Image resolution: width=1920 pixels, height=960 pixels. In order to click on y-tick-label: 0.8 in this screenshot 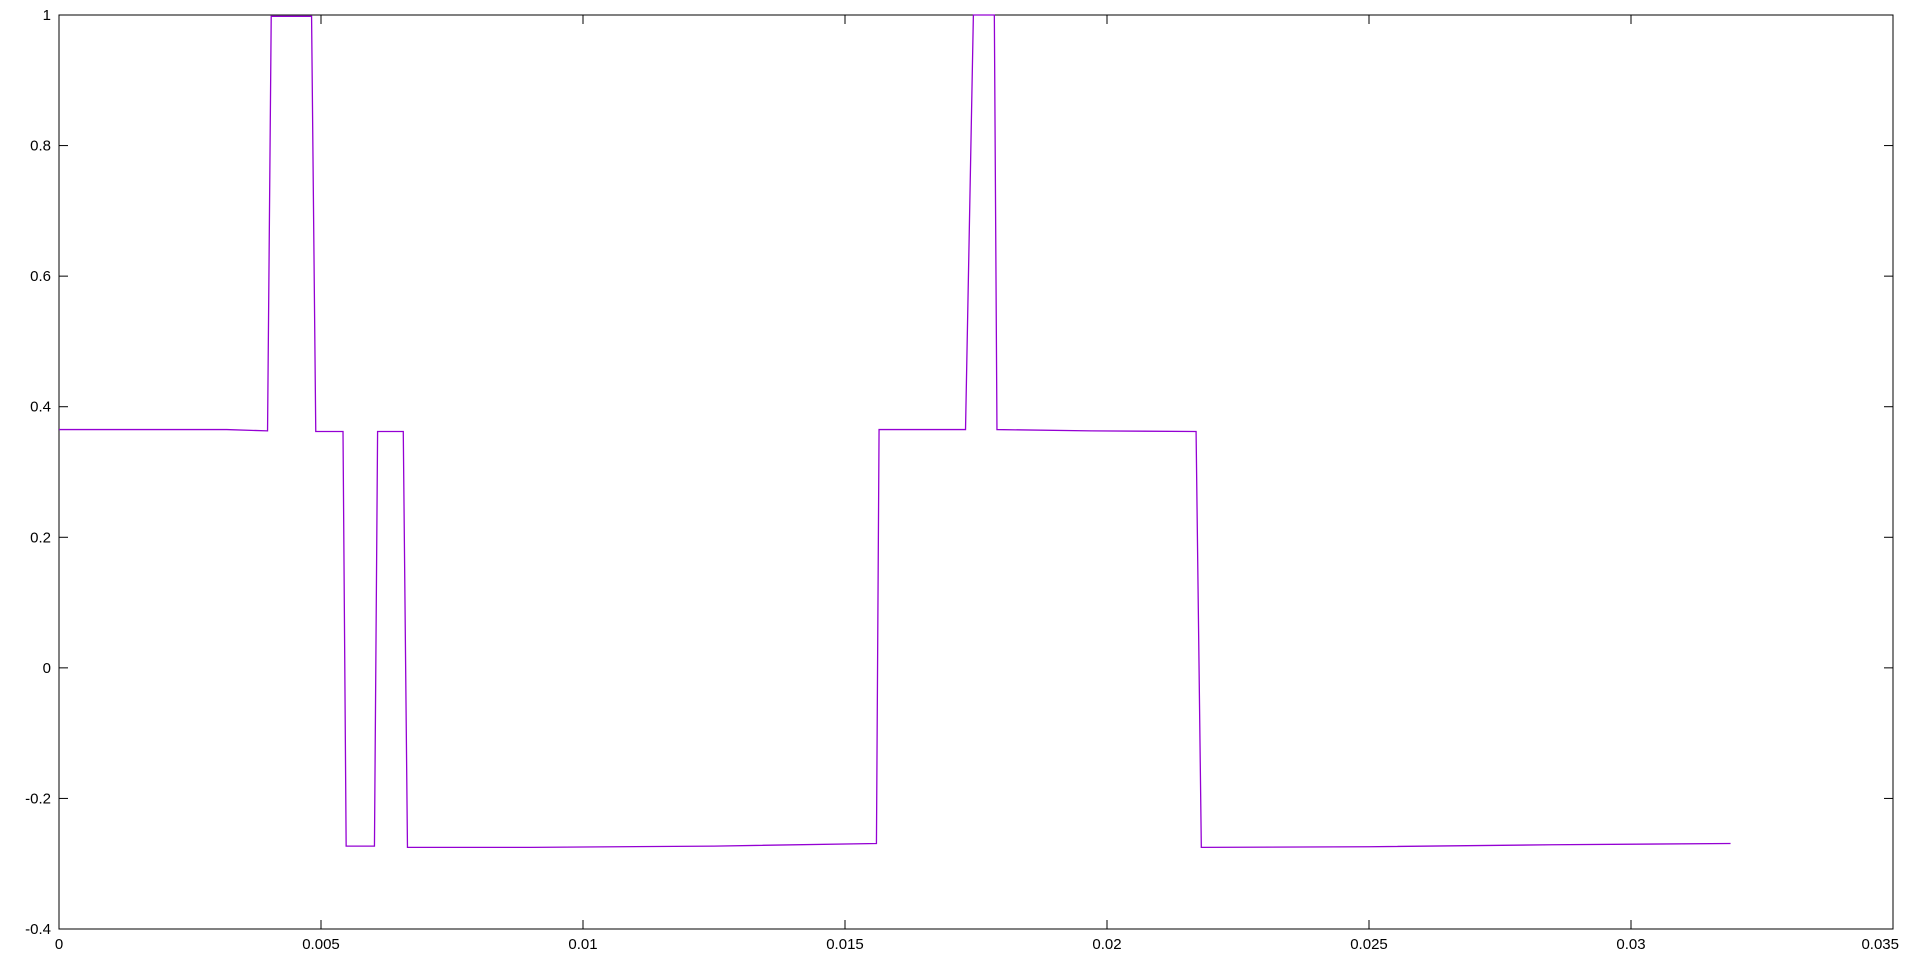, I will do `click(40, 146)`.